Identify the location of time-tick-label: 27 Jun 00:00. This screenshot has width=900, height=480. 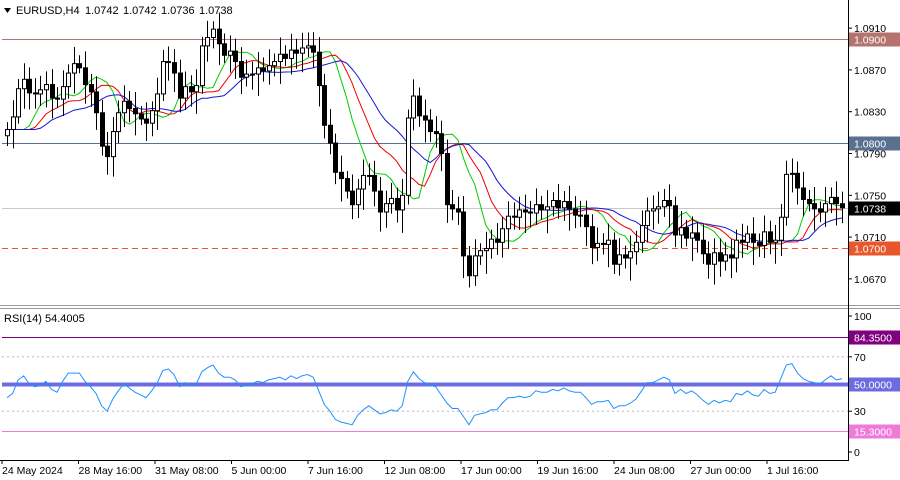
(721, 471).